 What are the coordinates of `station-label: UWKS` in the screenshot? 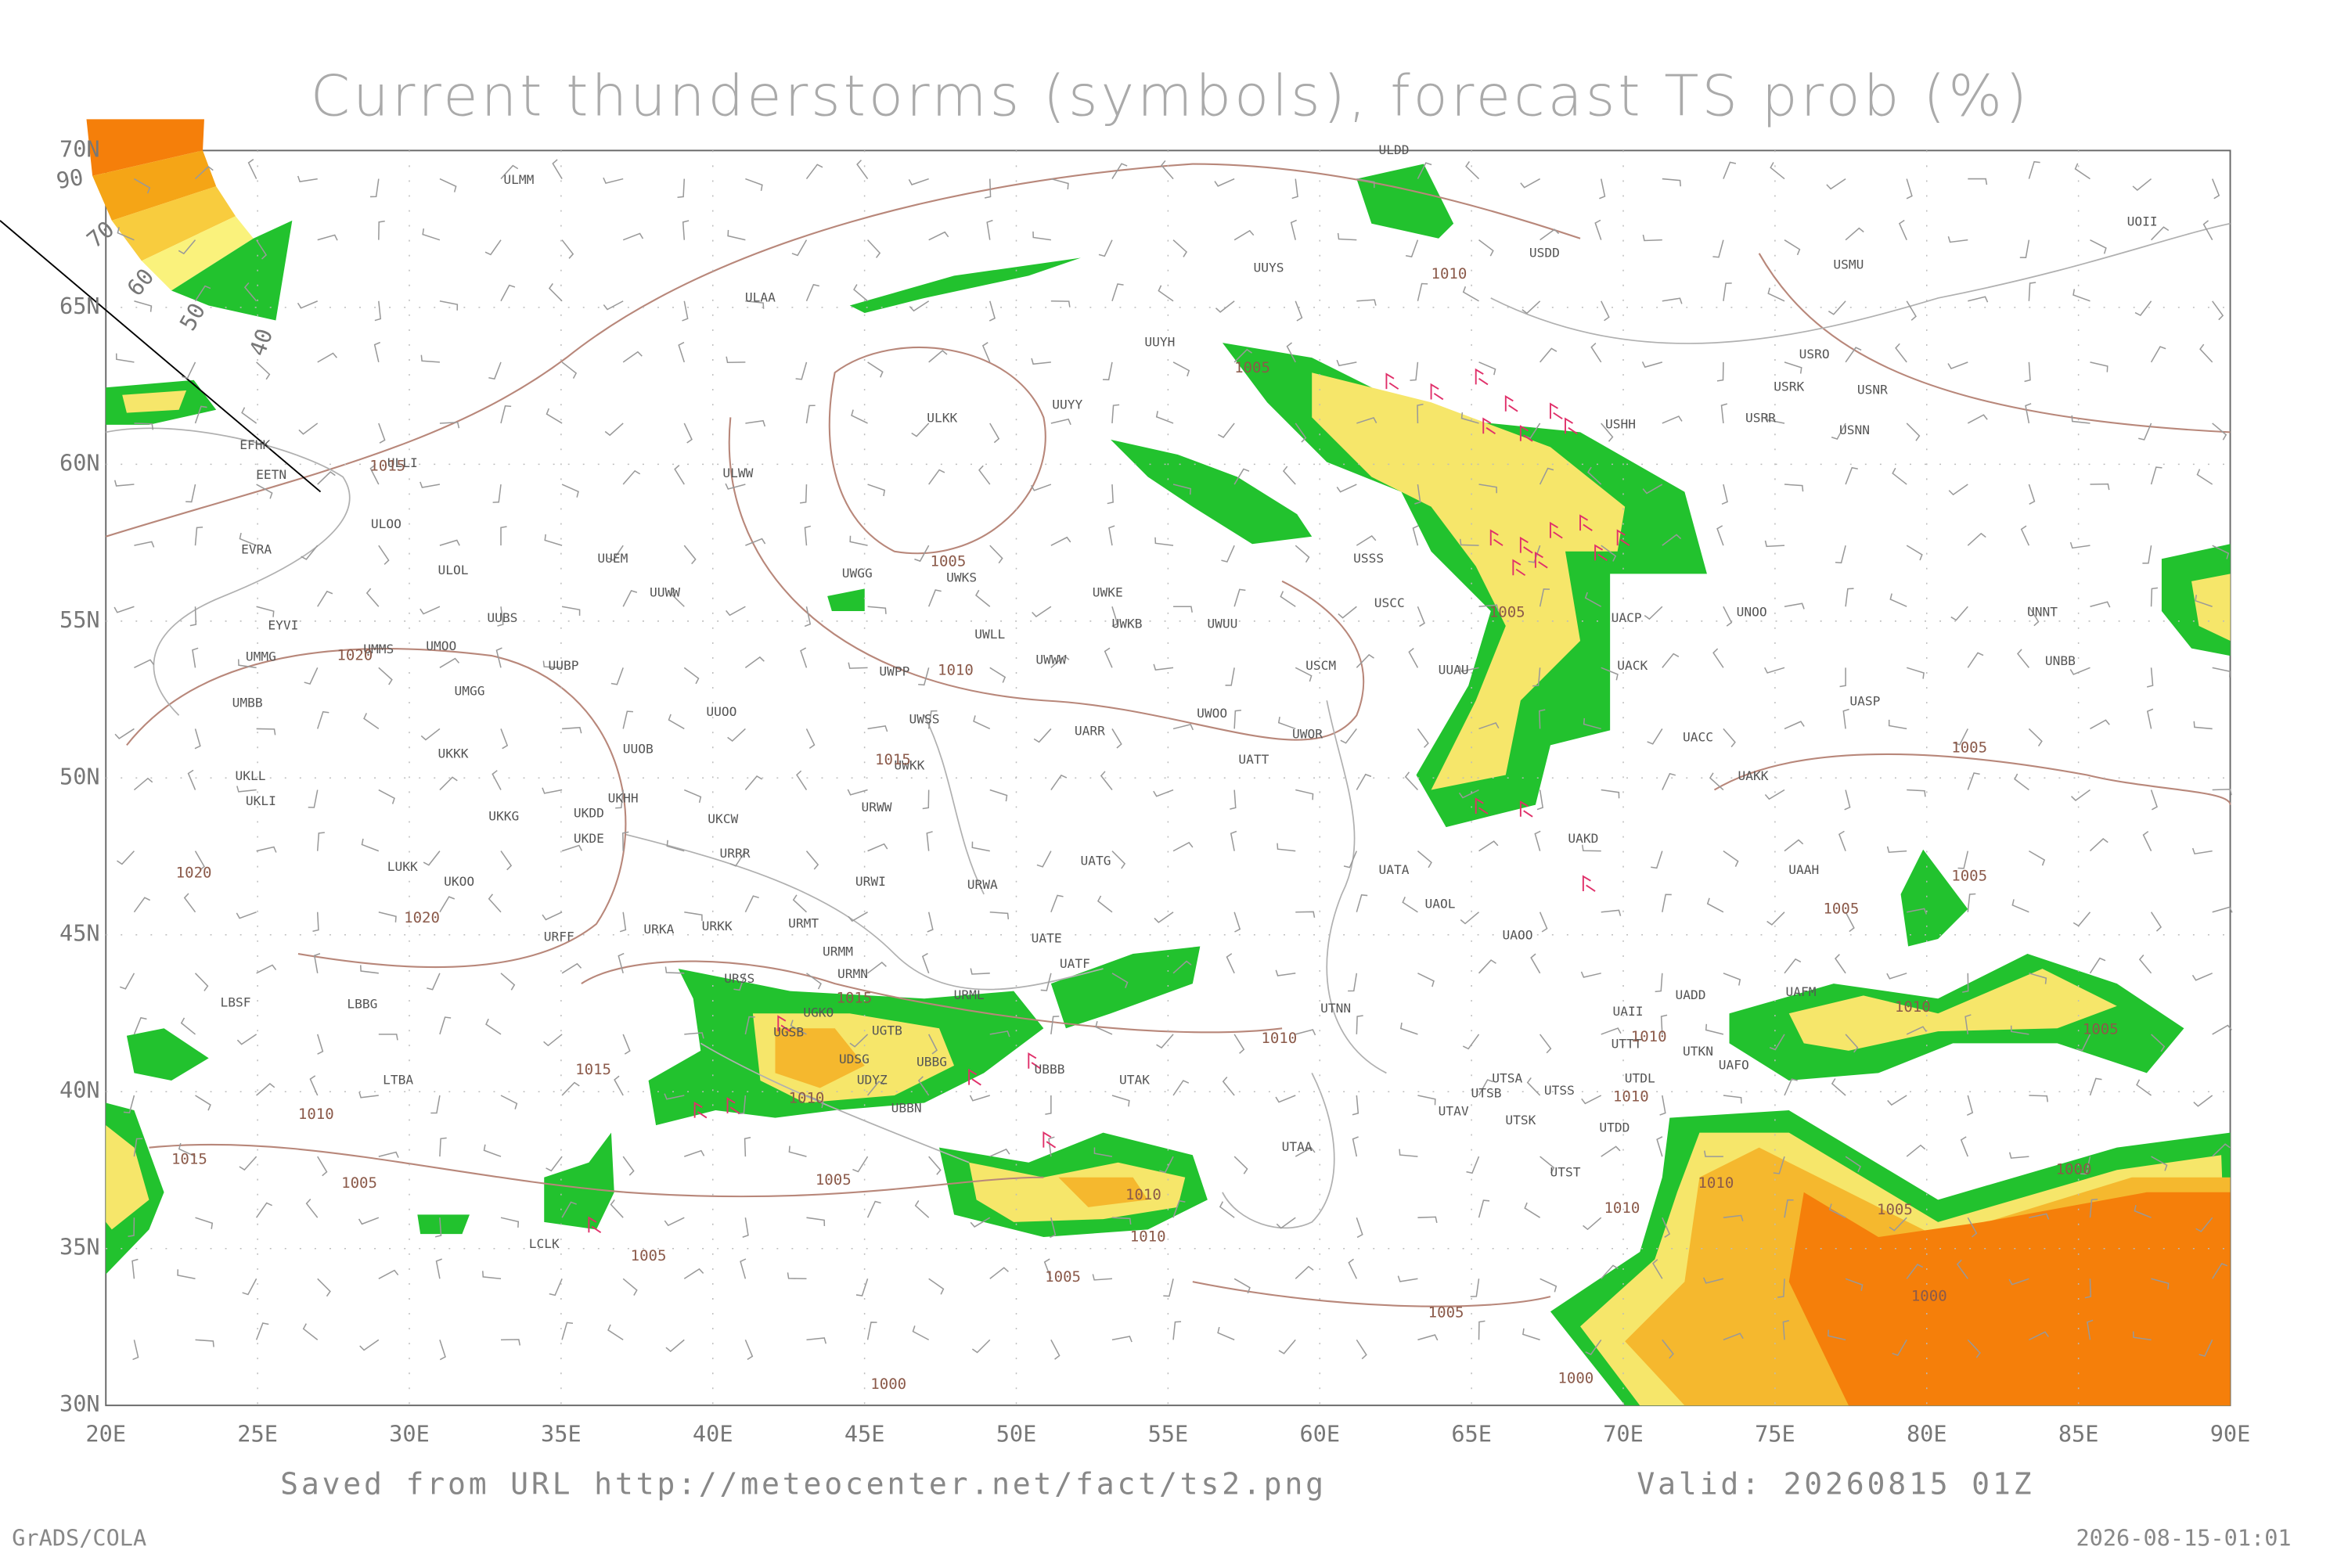 It's located at (961, 578).